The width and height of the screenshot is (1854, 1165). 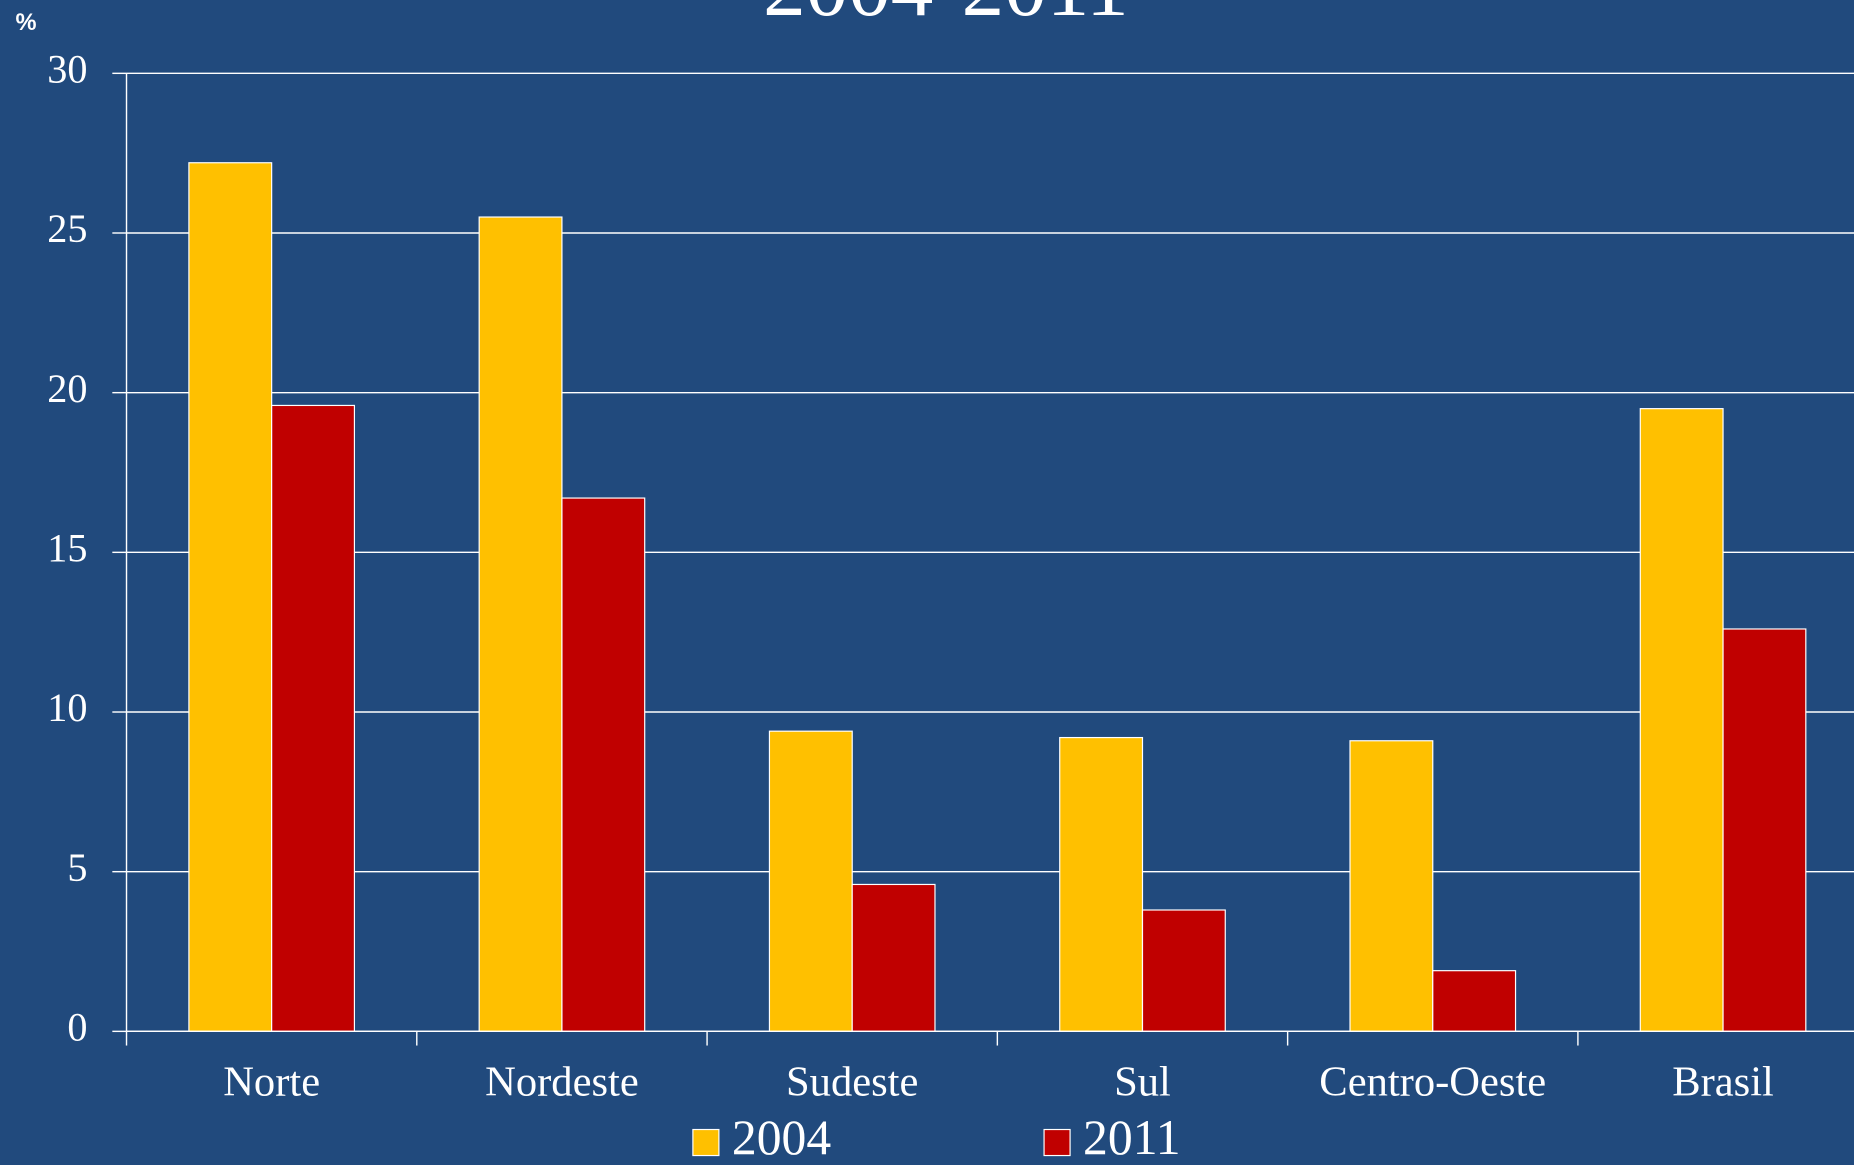 What do you see at coordinates (77, 1027) in the screenshot?
I see `y-tick-label: 0` at bounding box center [77, 1027].